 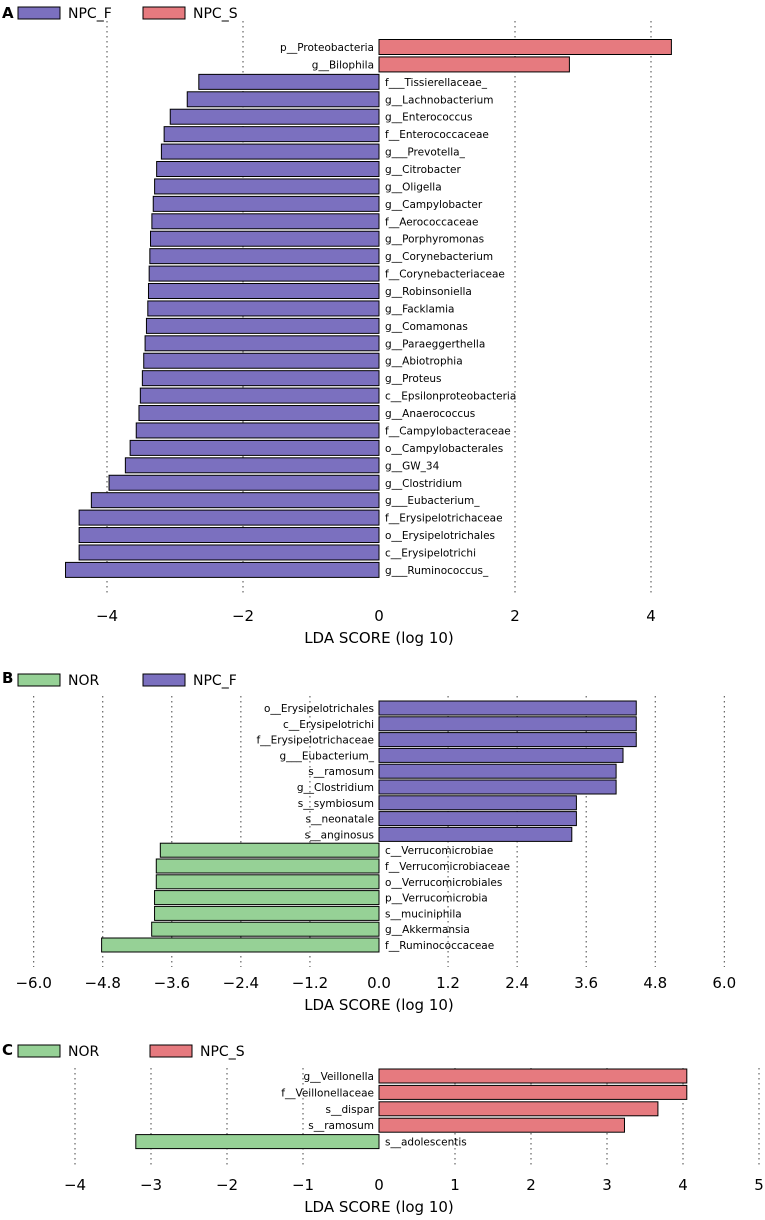 What do you see at coordinates (533, 1076) in the screenshot?
I see `bar-g-veillonella` at bounding box center [533, 1076].